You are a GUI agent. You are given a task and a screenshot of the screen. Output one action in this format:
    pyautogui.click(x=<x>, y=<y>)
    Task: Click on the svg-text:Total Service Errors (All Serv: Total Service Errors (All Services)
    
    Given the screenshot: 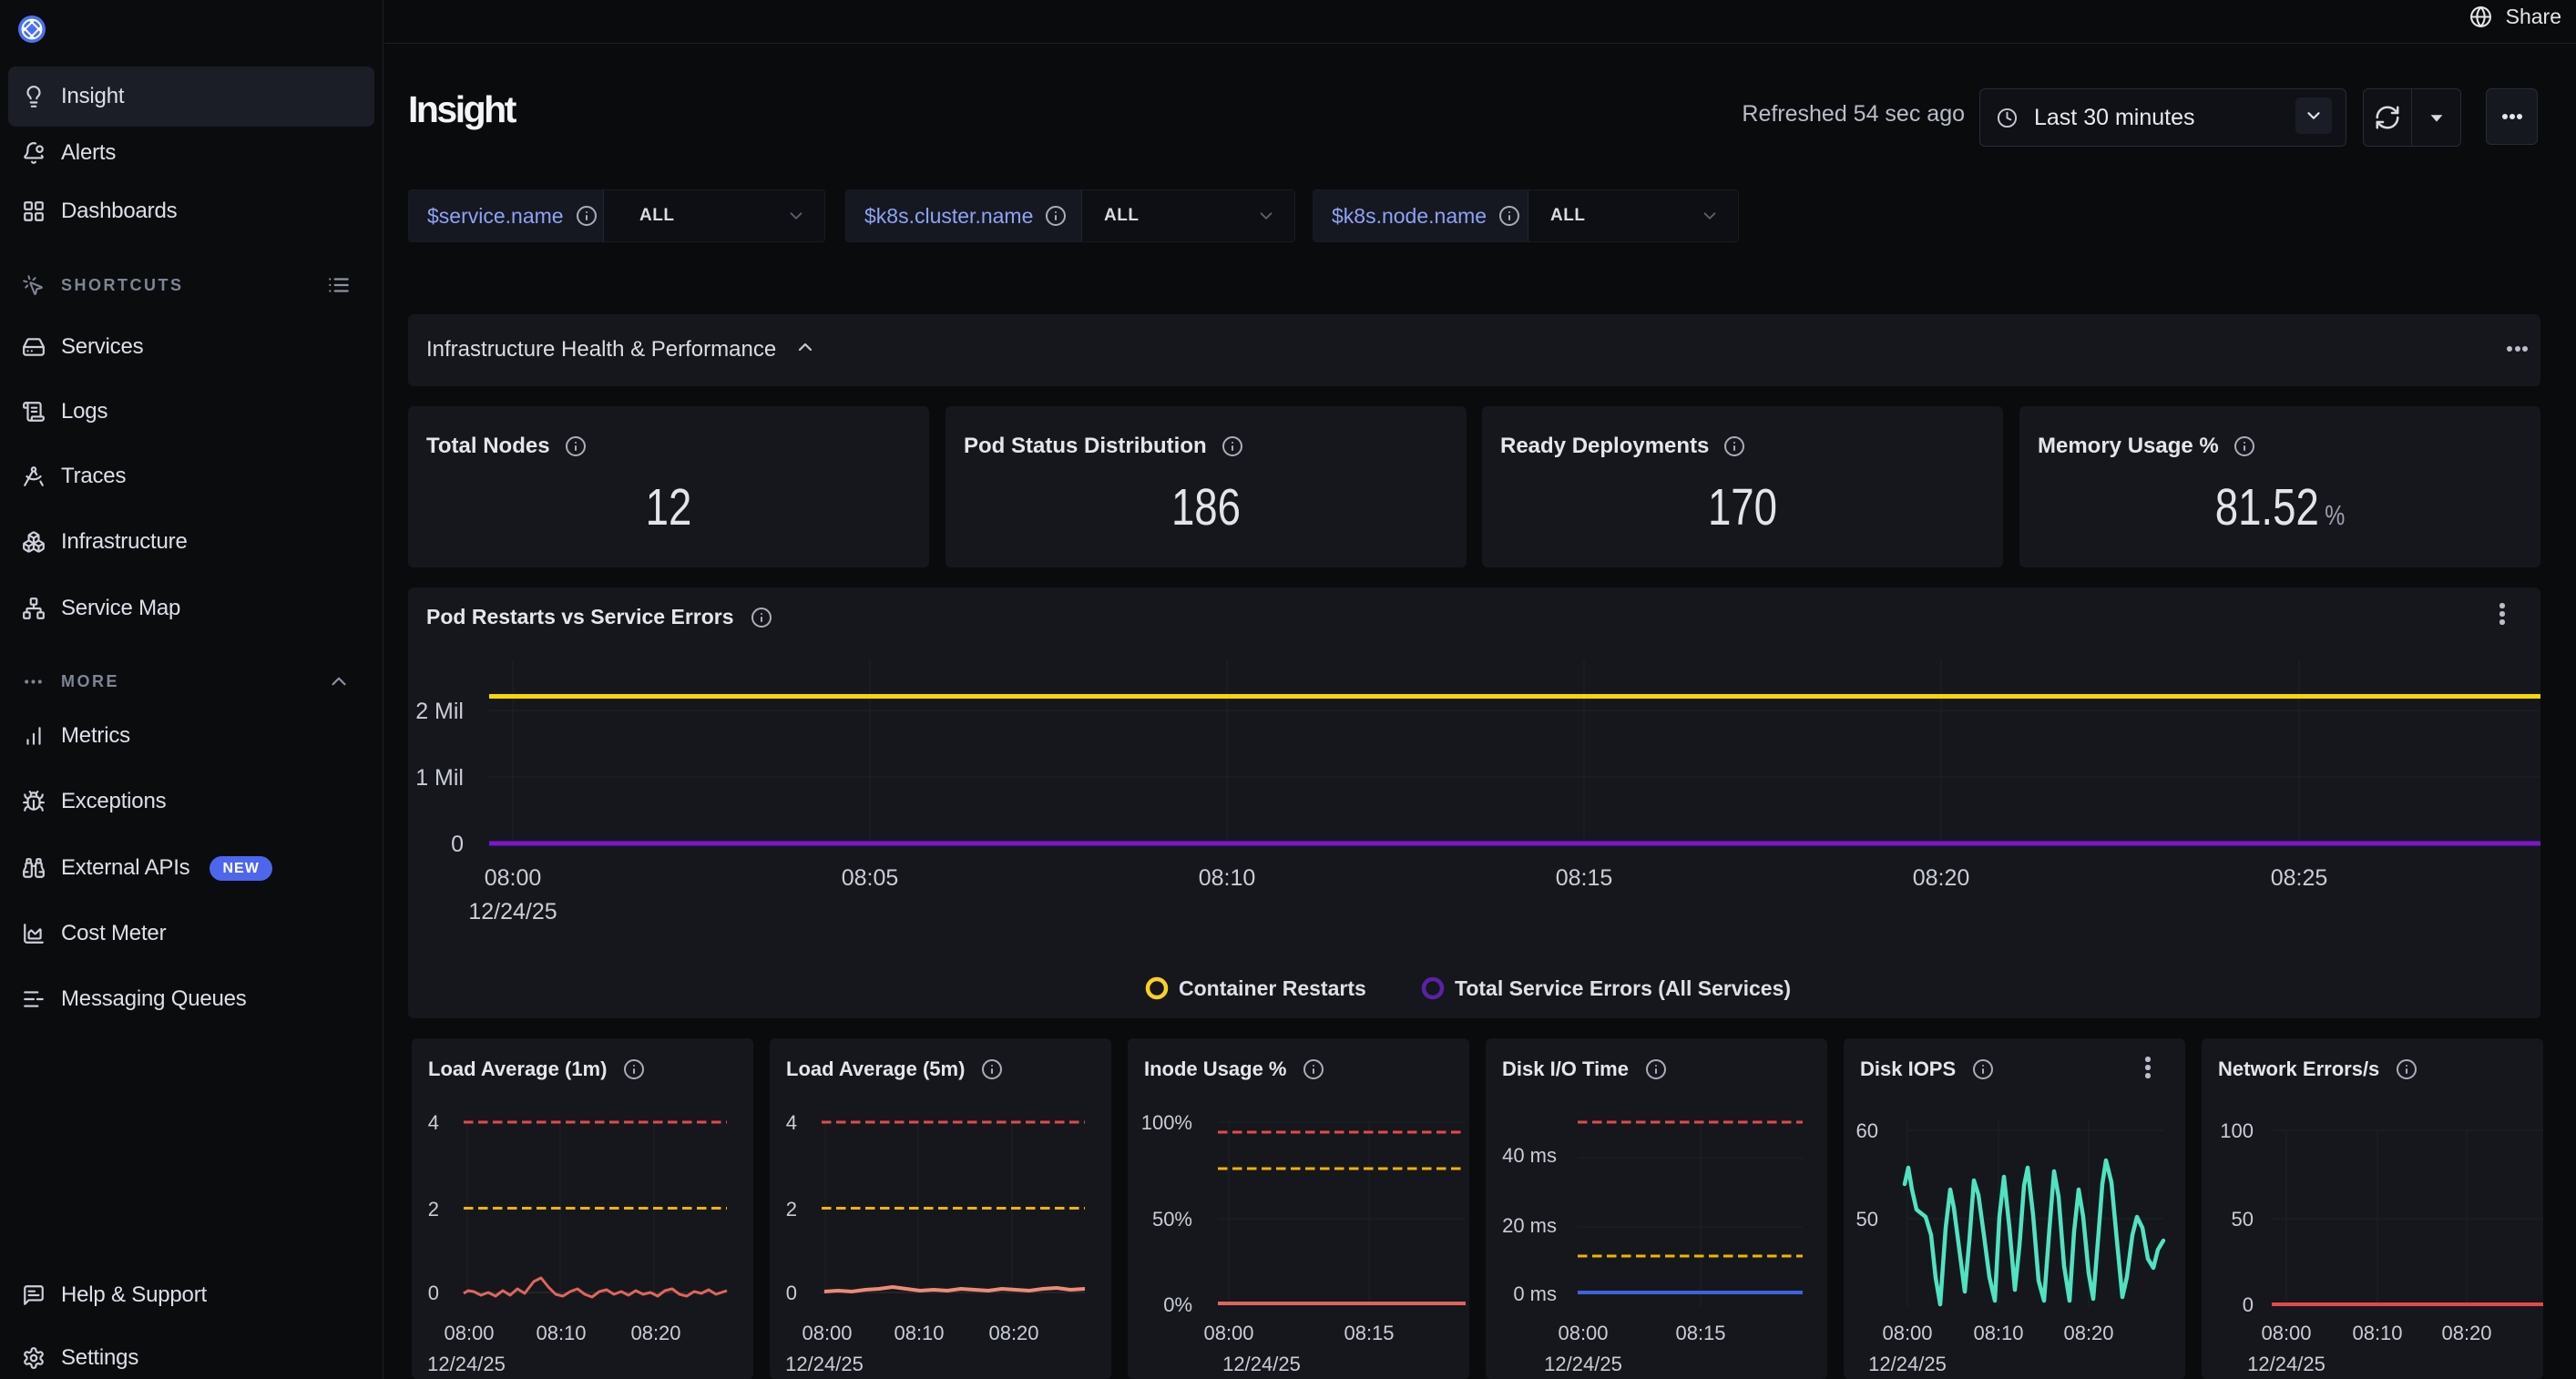 What is the action you would take?
    pyautogui.click(x=1623, y=988)
    